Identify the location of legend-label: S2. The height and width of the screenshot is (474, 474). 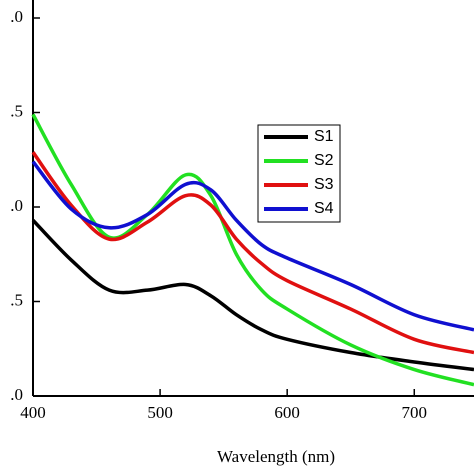
(324, 160).